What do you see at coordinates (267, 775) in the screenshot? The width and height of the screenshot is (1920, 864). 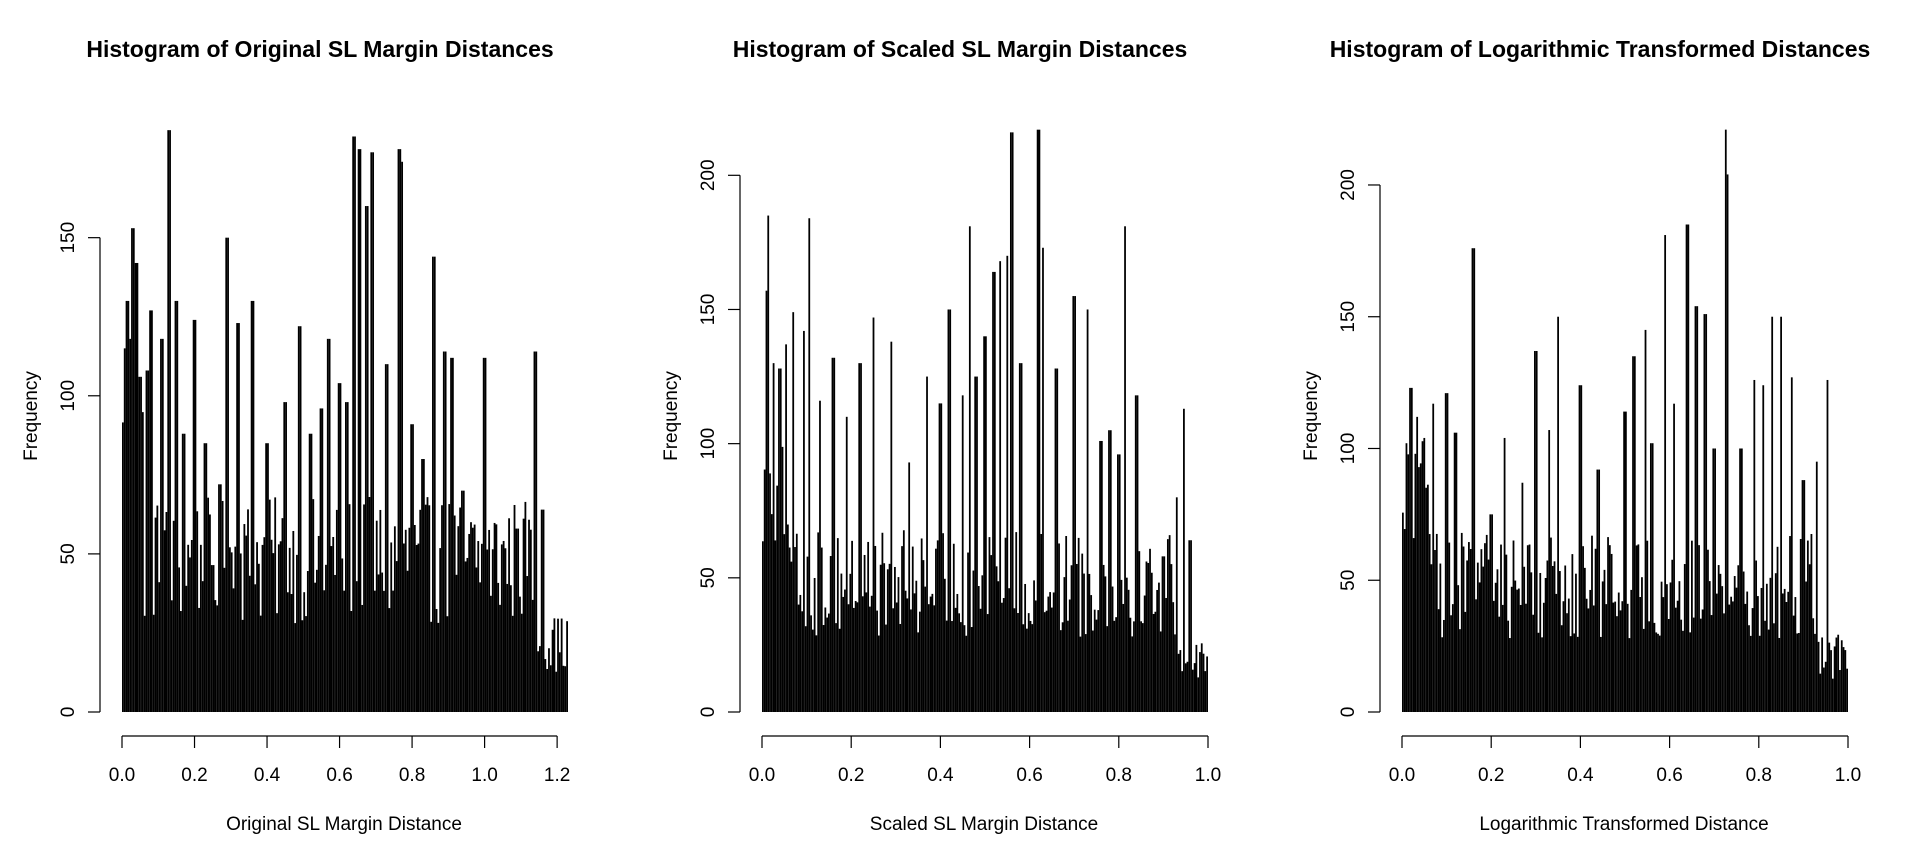 I see `x-tick-label: 0.4` at bounding box center [267, 775].